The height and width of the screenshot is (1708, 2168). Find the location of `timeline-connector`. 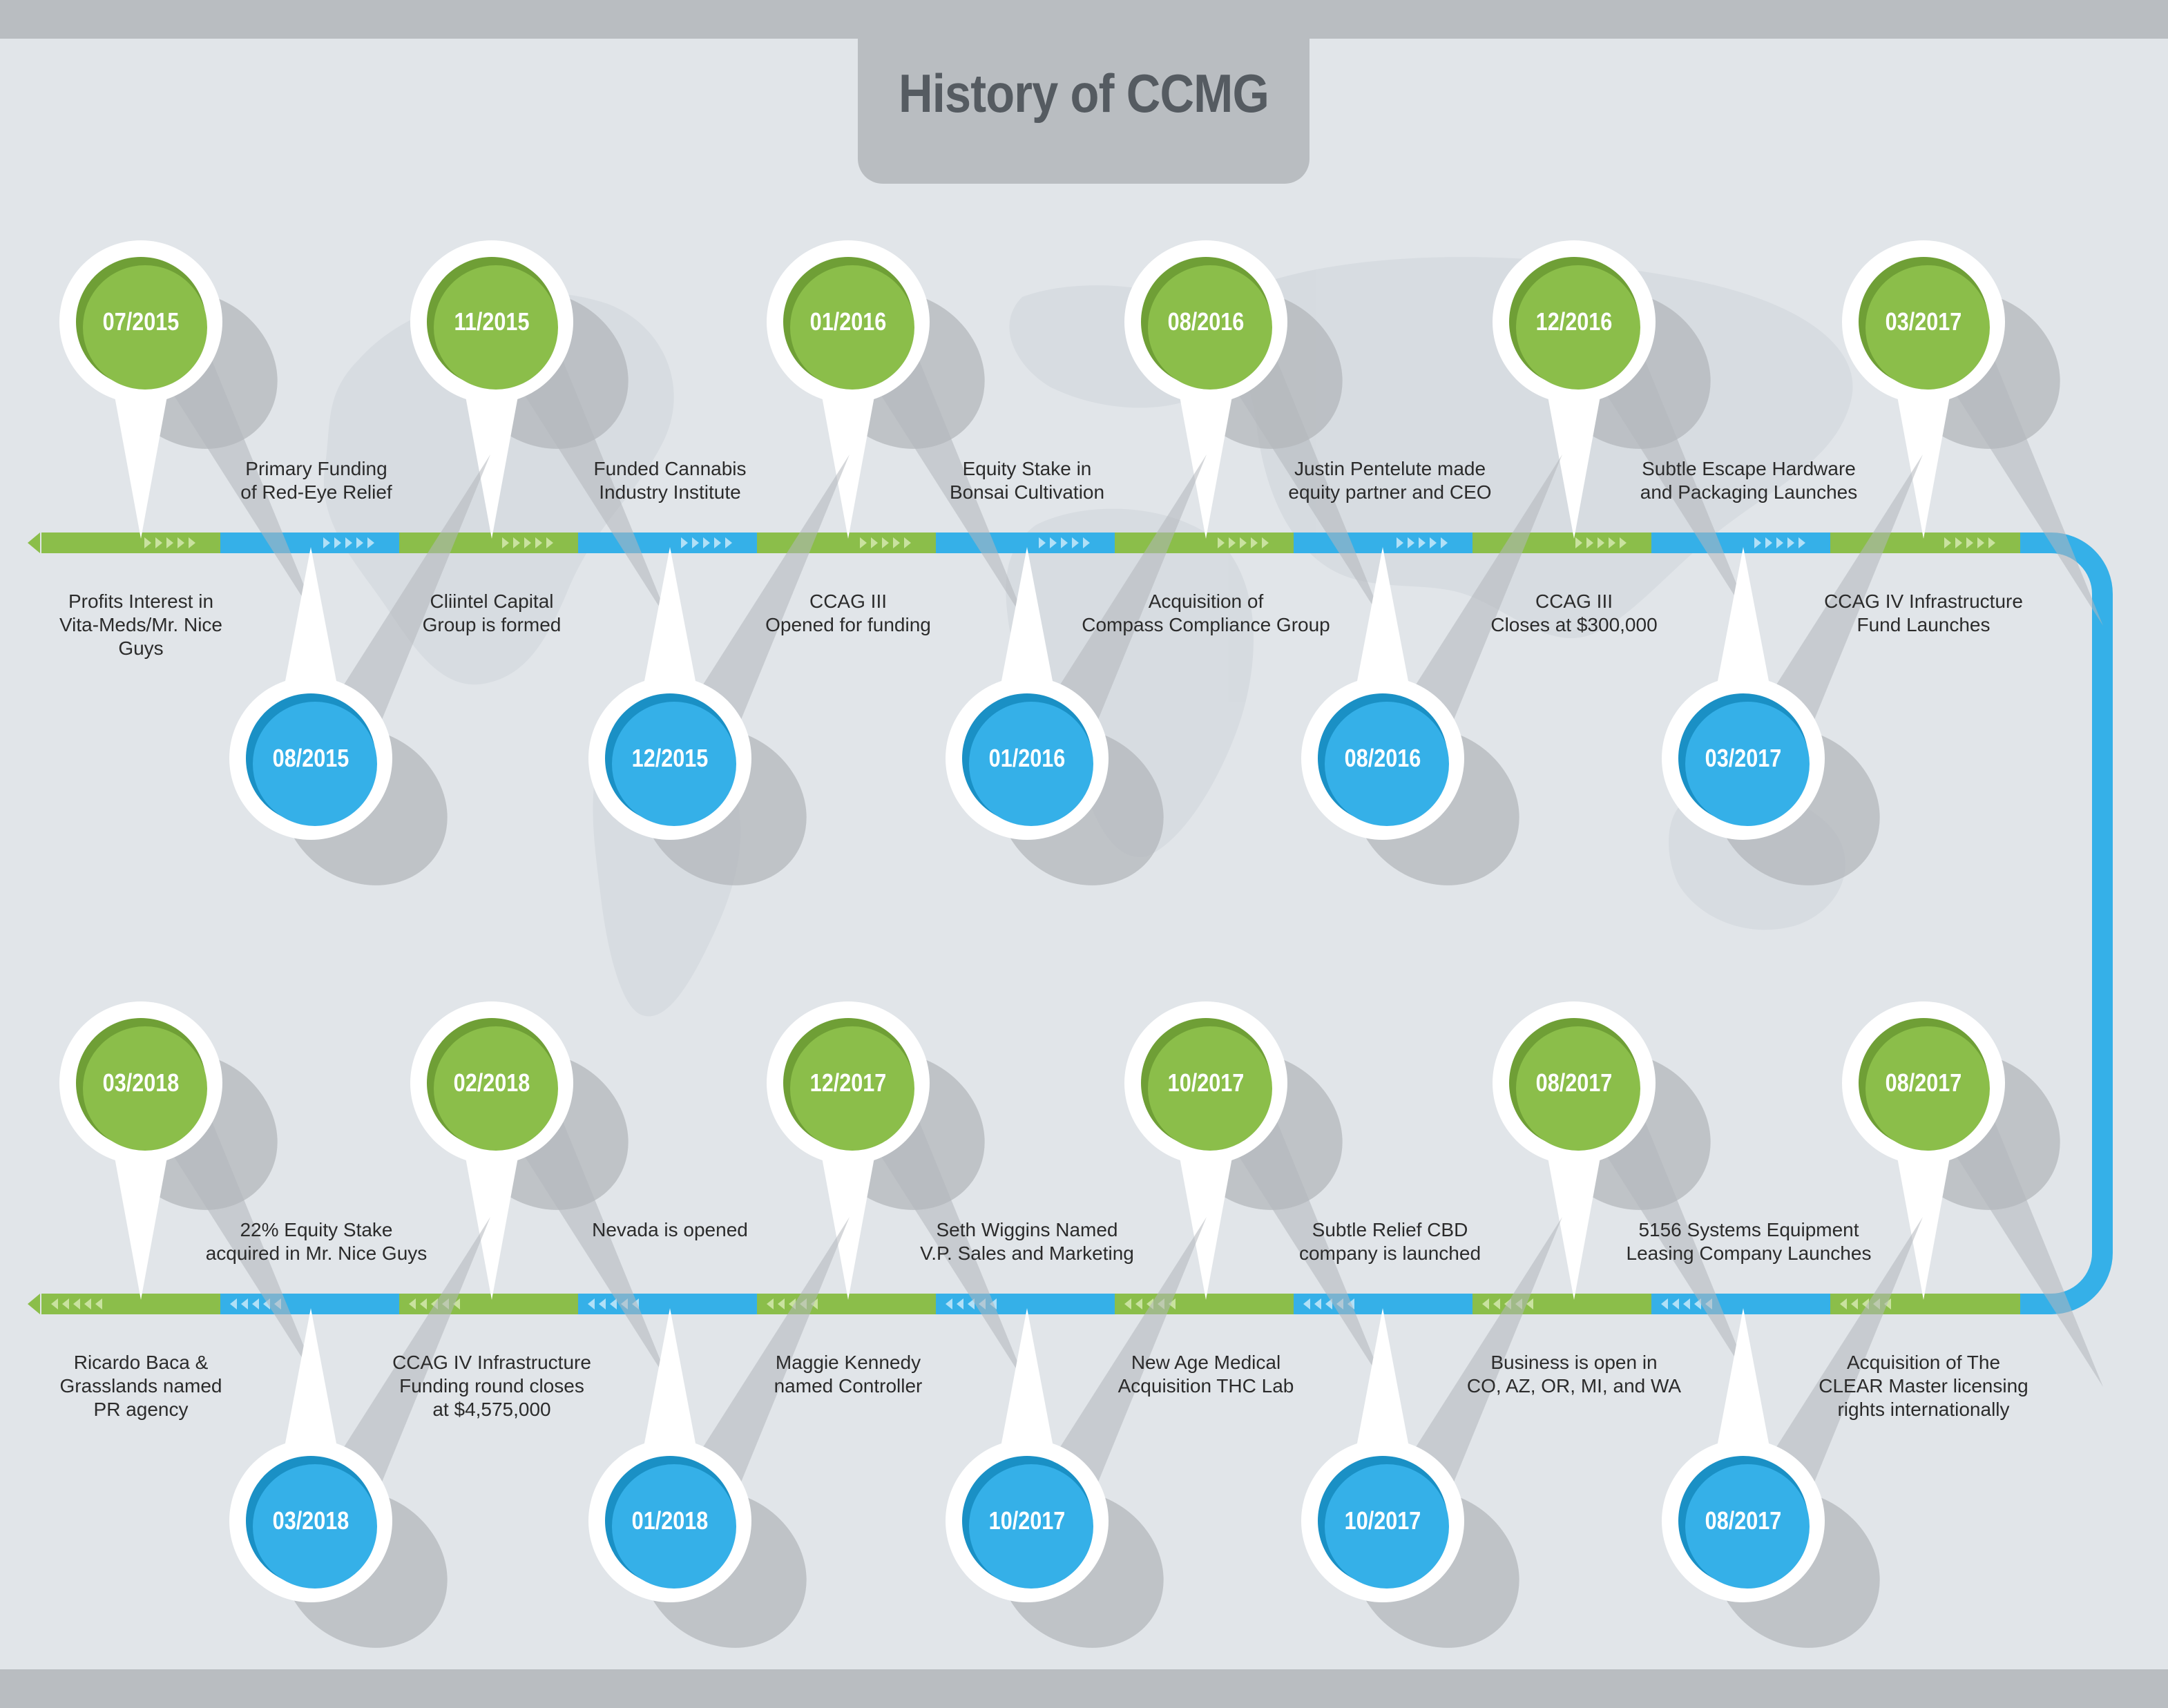

timeline-connector is located at coordinates (2065, 923).